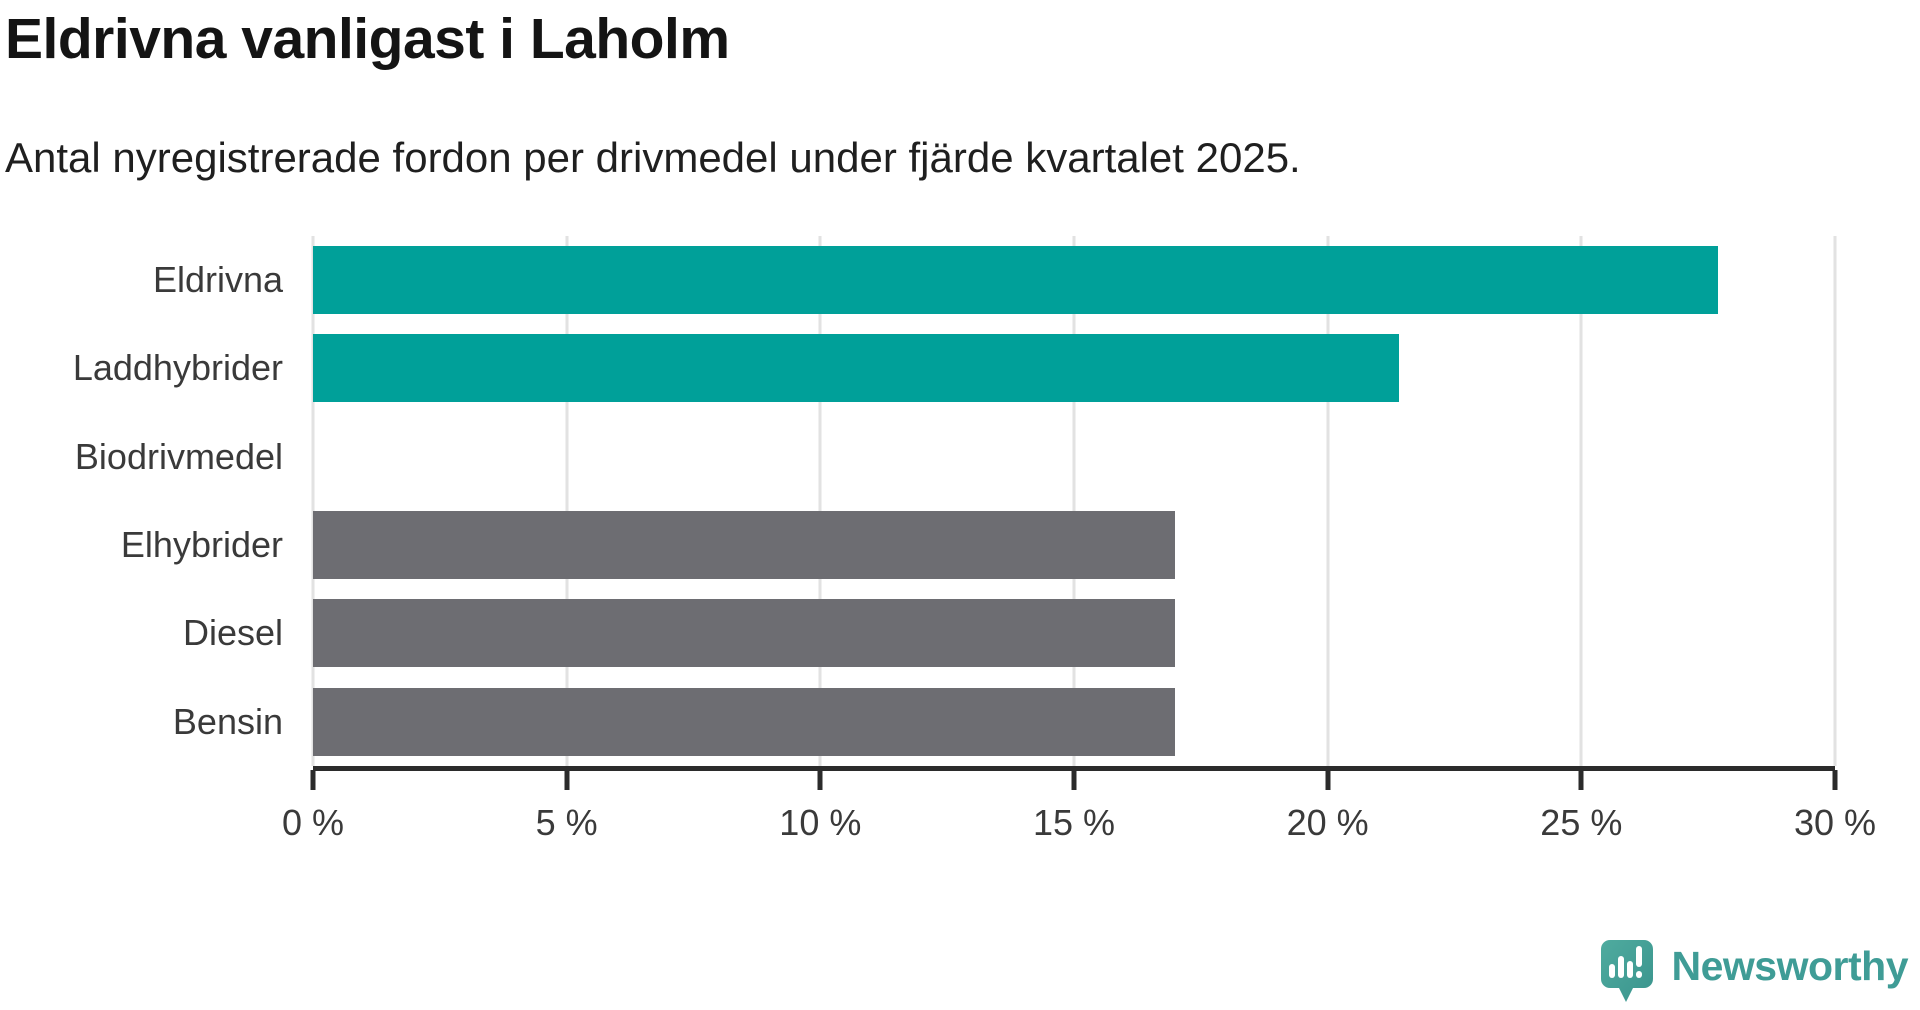 The height and width of the screenshot is (1010, 1920). Describe the element at coordinates (744, 633) in the screenshot. I see `bar-diesel` at that location.